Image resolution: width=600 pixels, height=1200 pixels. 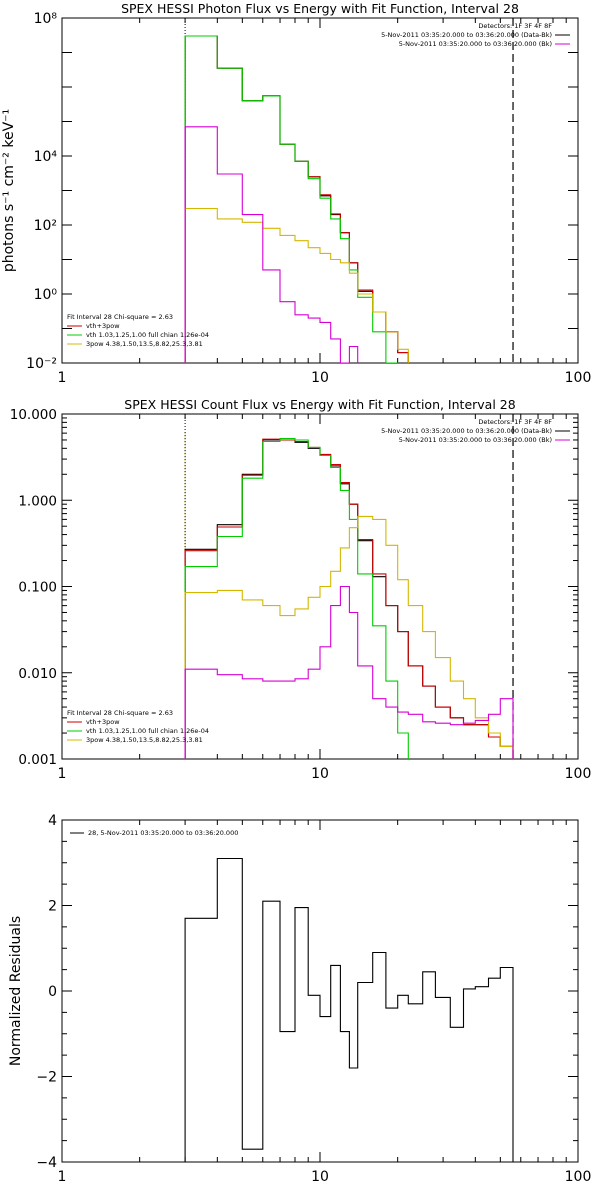 What do you see at coordinates (46, 1163) in the screenshot?
I see `residuals-y-tick-label: −4` at bounding box center [46, 1163].